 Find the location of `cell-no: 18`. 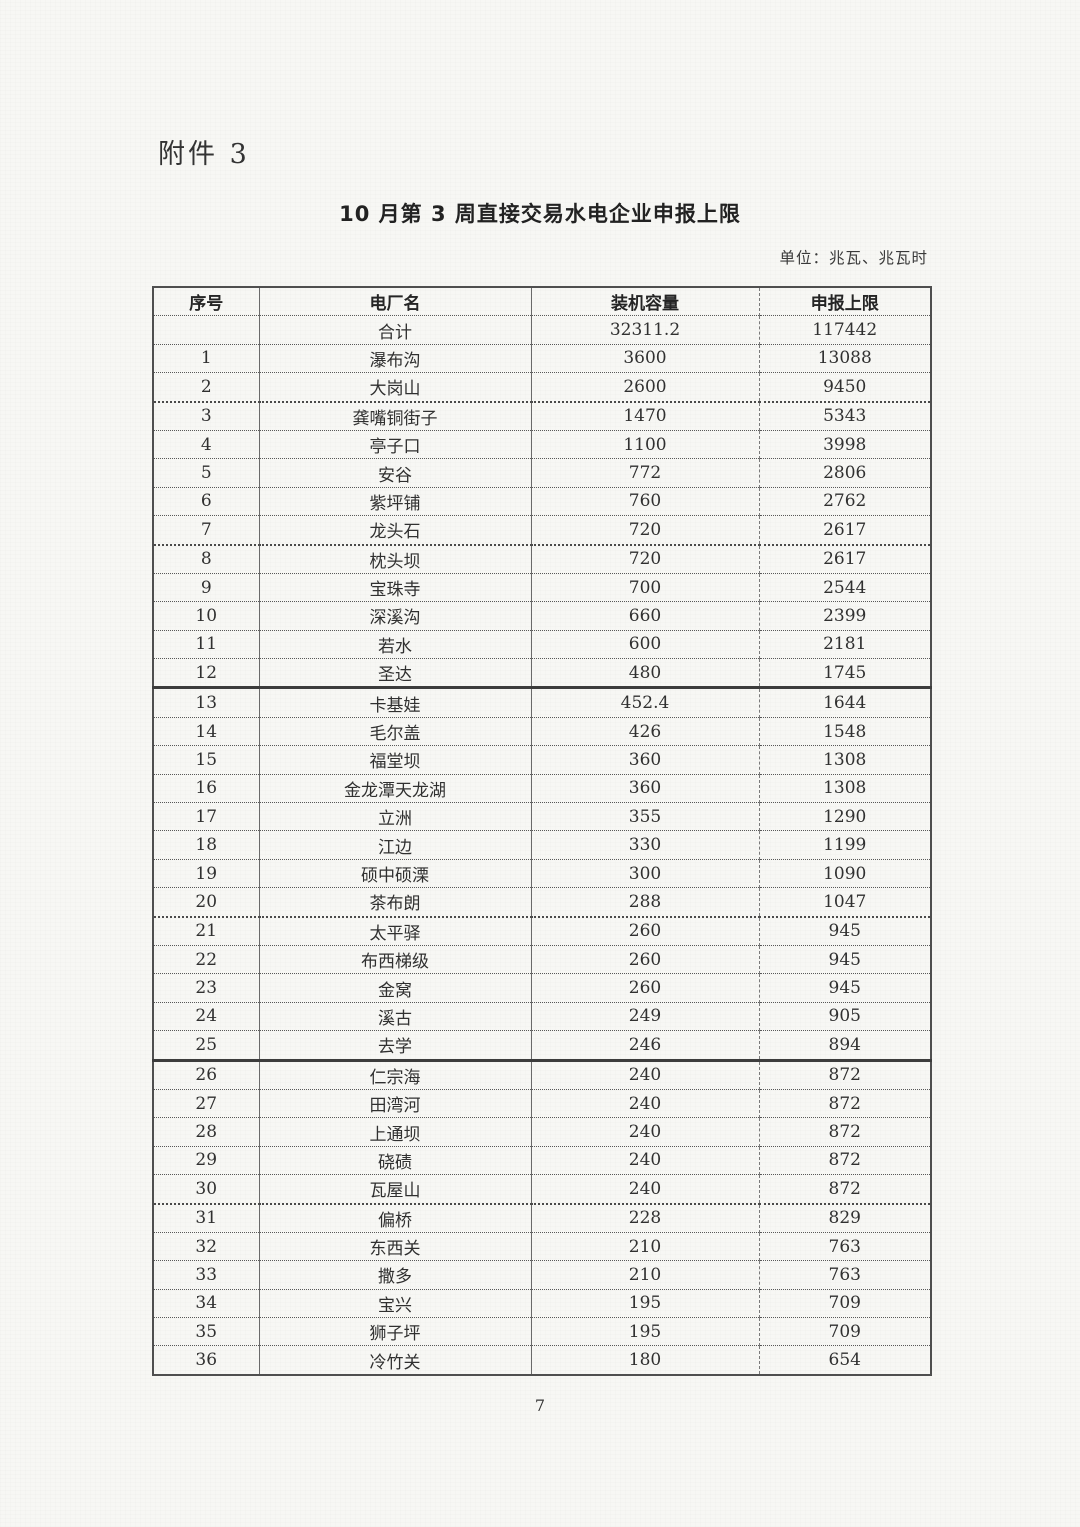

cell-no: 18 is located at coordinates (206, 845).